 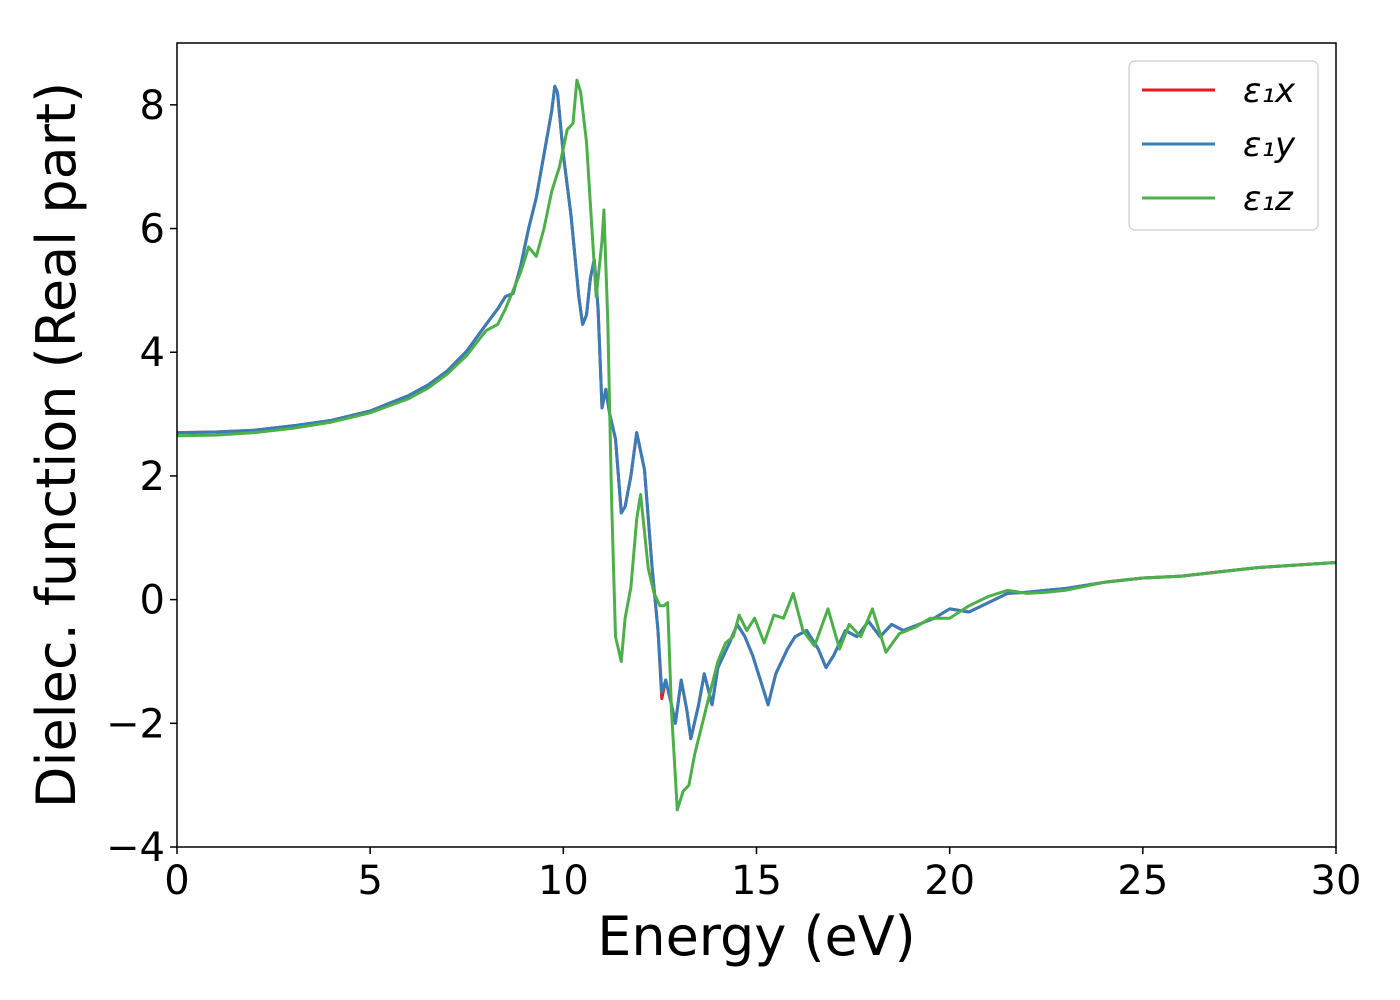 I want to click on x-tick-label: 25, so click(x=1142, y=881).